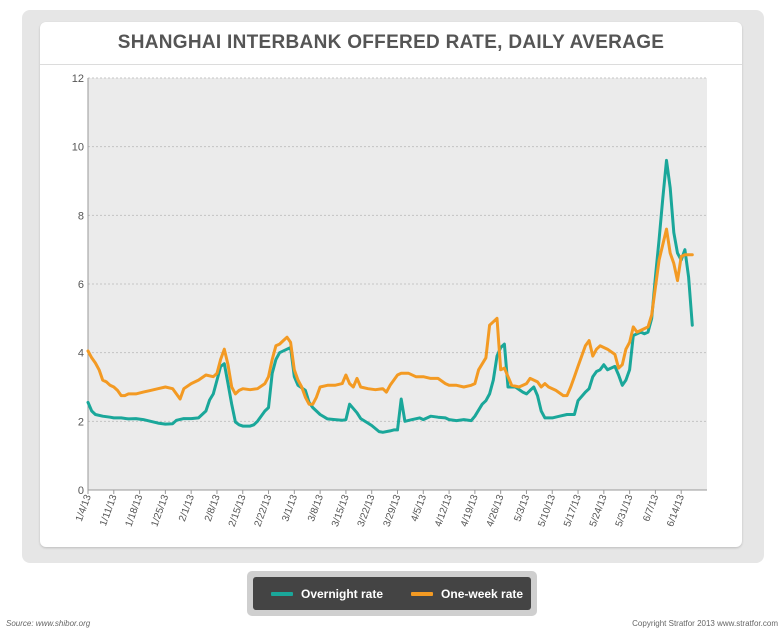 The image size is (784, 631). I want to click on legend-item-weekly: One-week rate, so click(467, 594).